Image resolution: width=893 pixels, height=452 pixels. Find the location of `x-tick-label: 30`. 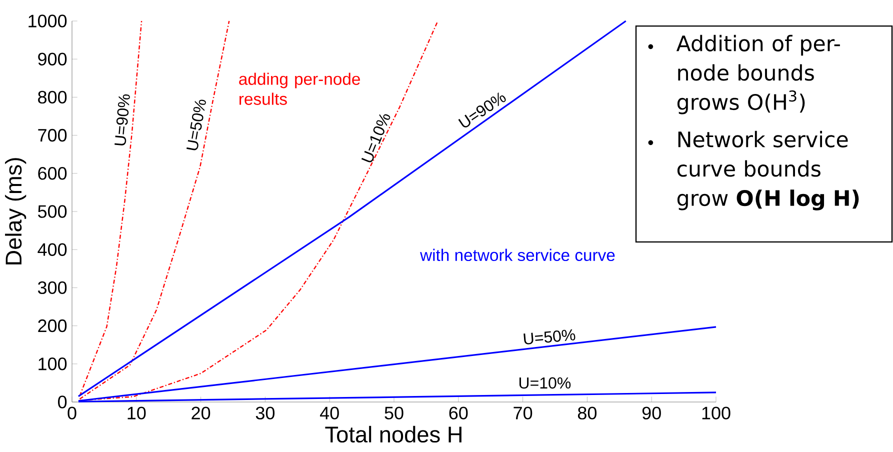

x-tick-label: 30 is located at coordinates (265, 413).